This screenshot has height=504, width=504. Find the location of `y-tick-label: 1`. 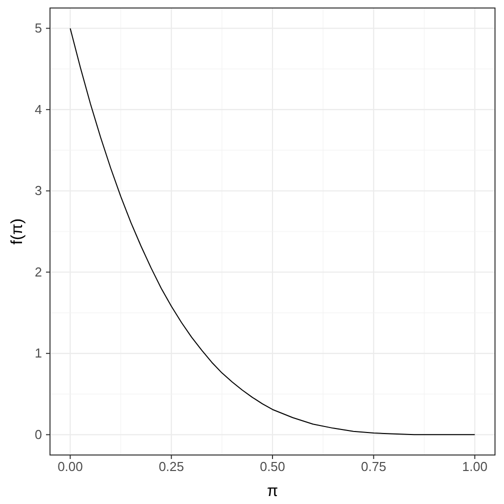

y-tick-label: 1 is located at coordinates (38, 353).